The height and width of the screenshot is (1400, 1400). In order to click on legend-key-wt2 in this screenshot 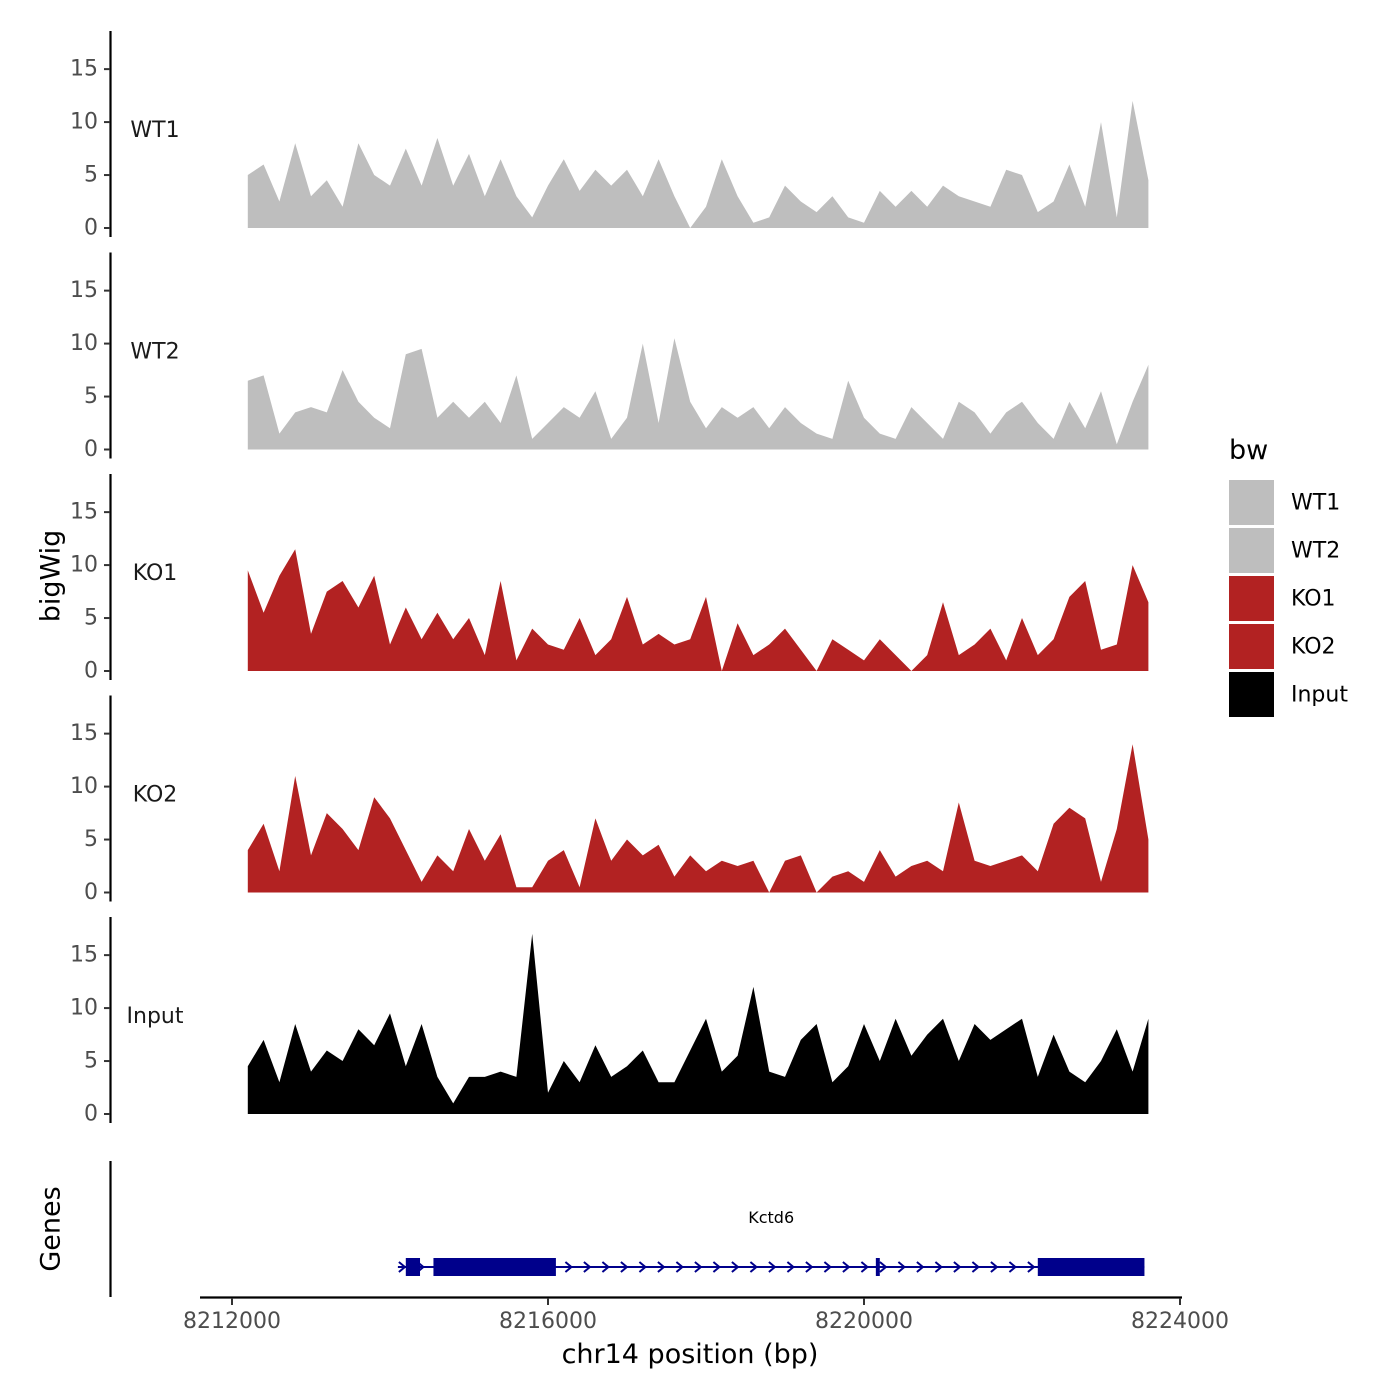, I will do `click(1251, 550)`.